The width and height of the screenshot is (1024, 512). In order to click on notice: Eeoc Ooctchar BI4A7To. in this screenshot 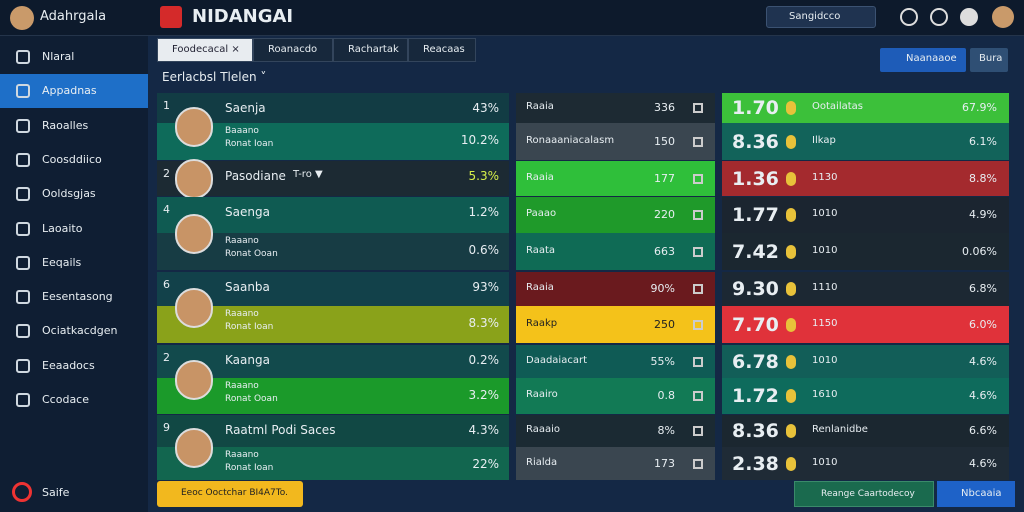, I will do `click(230, 494)`.